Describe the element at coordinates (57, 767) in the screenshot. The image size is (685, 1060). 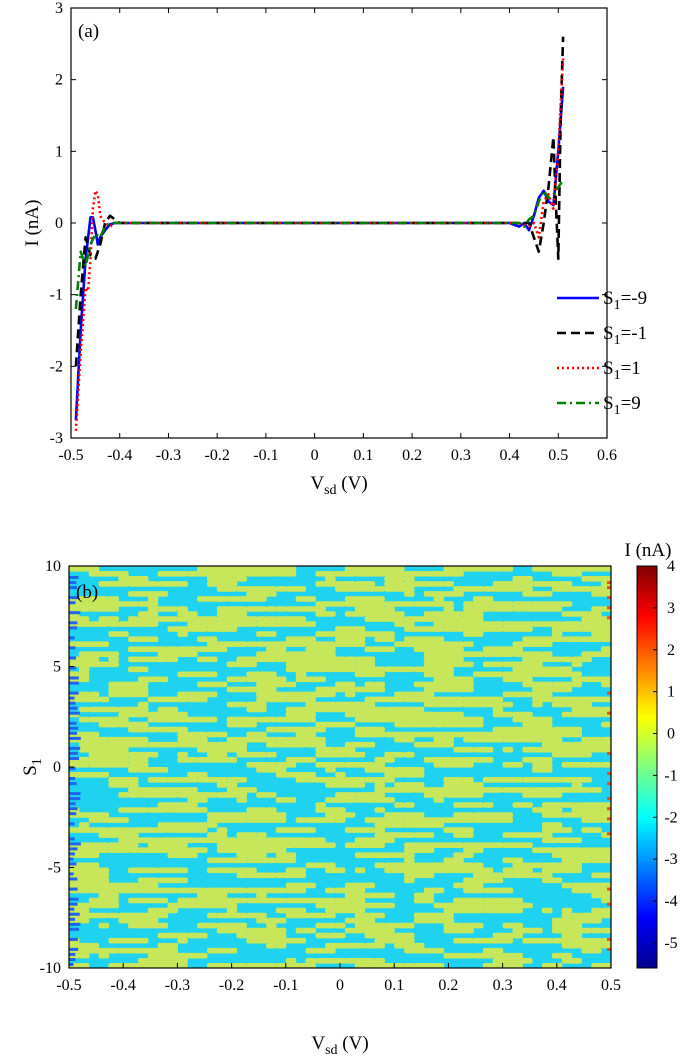
I see `y-tick-label: 0` at that location.